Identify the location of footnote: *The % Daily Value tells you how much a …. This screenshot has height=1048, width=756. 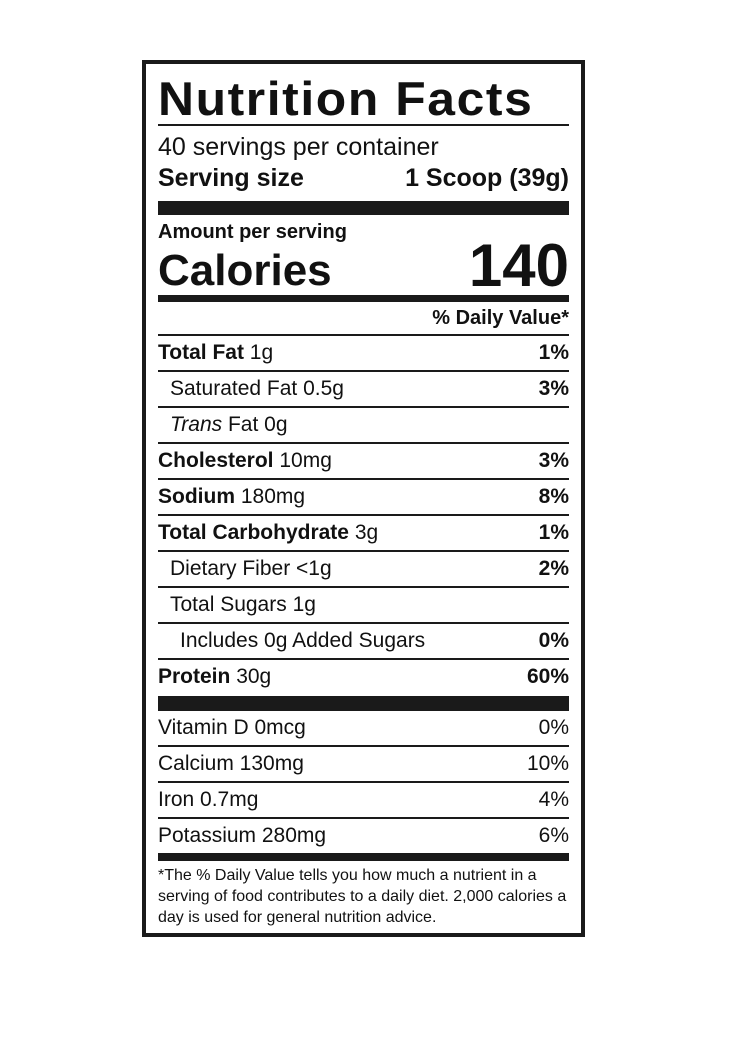
(362, 896).